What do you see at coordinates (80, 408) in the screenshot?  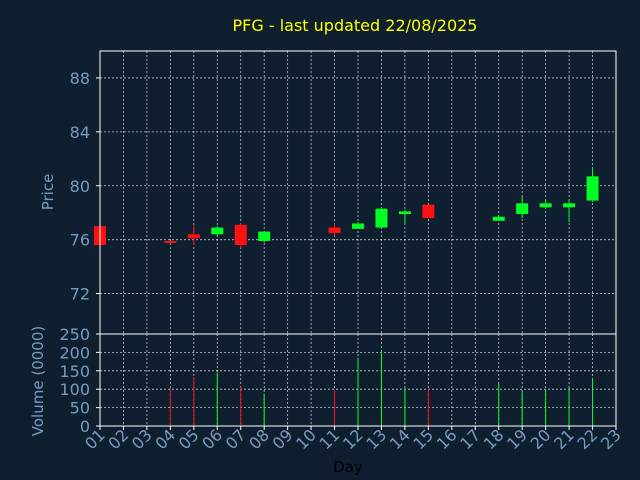 I see `volume-tick-label: 50` at bounding box center [80, 408].